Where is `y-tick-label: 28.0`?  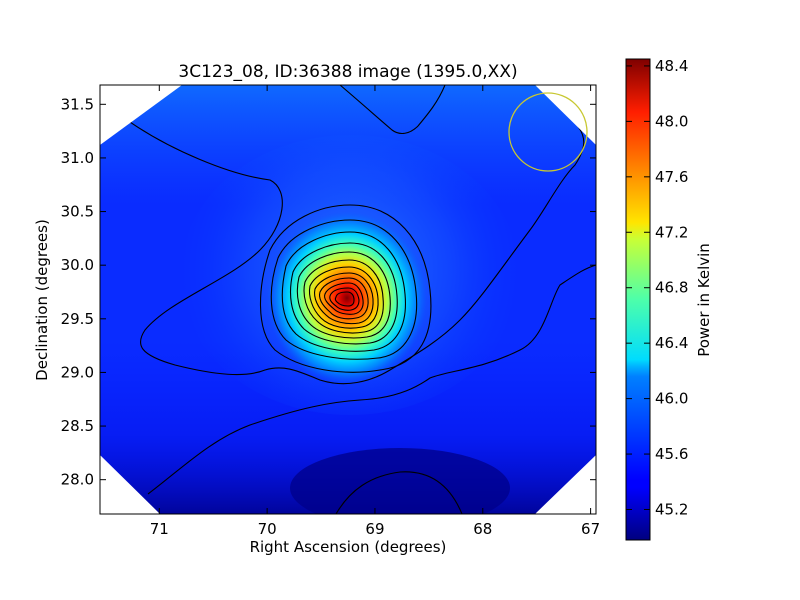 y-tick-label: 28.0 is located at coordinates (77, 480).